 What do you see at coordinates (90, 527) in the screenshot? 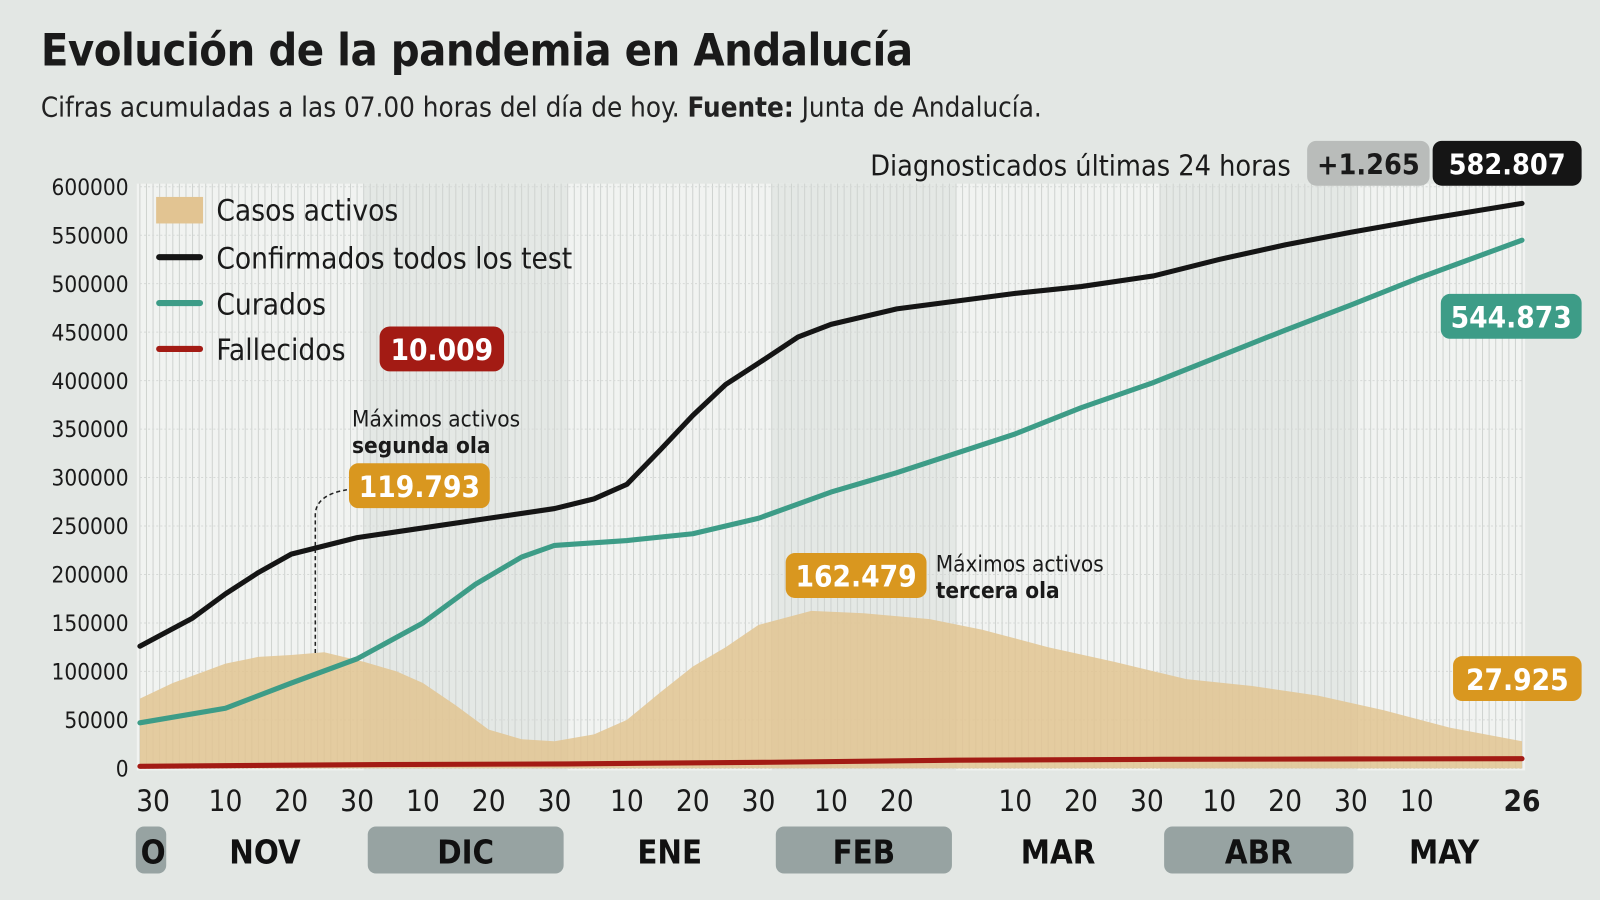
I see `y-tick-label: 250000` at bounding box center [90, 527].